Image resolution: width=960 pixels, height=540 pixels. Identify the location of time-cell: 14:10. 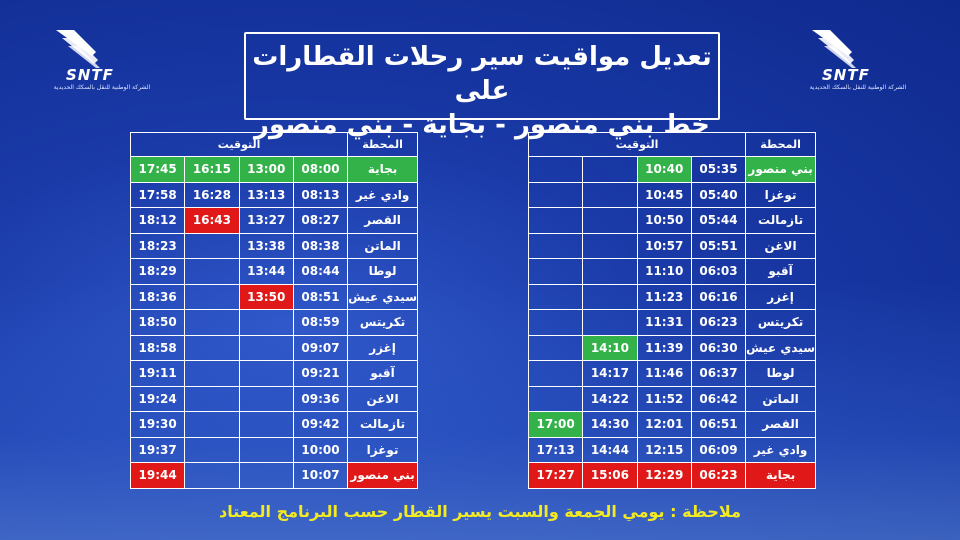
(610, 347).